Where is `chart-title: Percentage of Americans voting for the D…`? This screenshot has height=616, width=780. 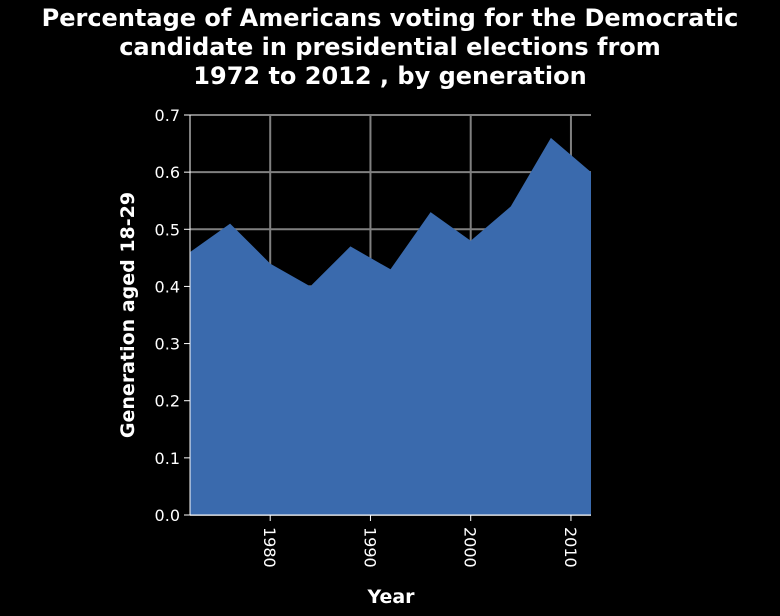
chart-title: Percentage of Americans voting for the D… is located at coordinates (390, 47).